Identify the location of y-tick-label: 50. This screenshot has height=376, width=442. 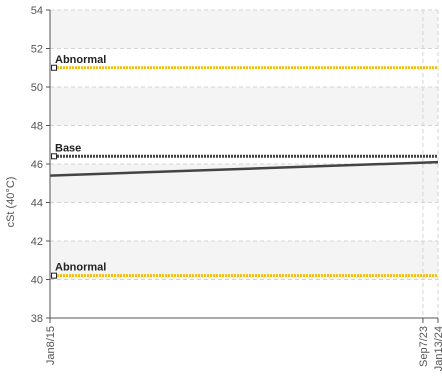
(37, 88).